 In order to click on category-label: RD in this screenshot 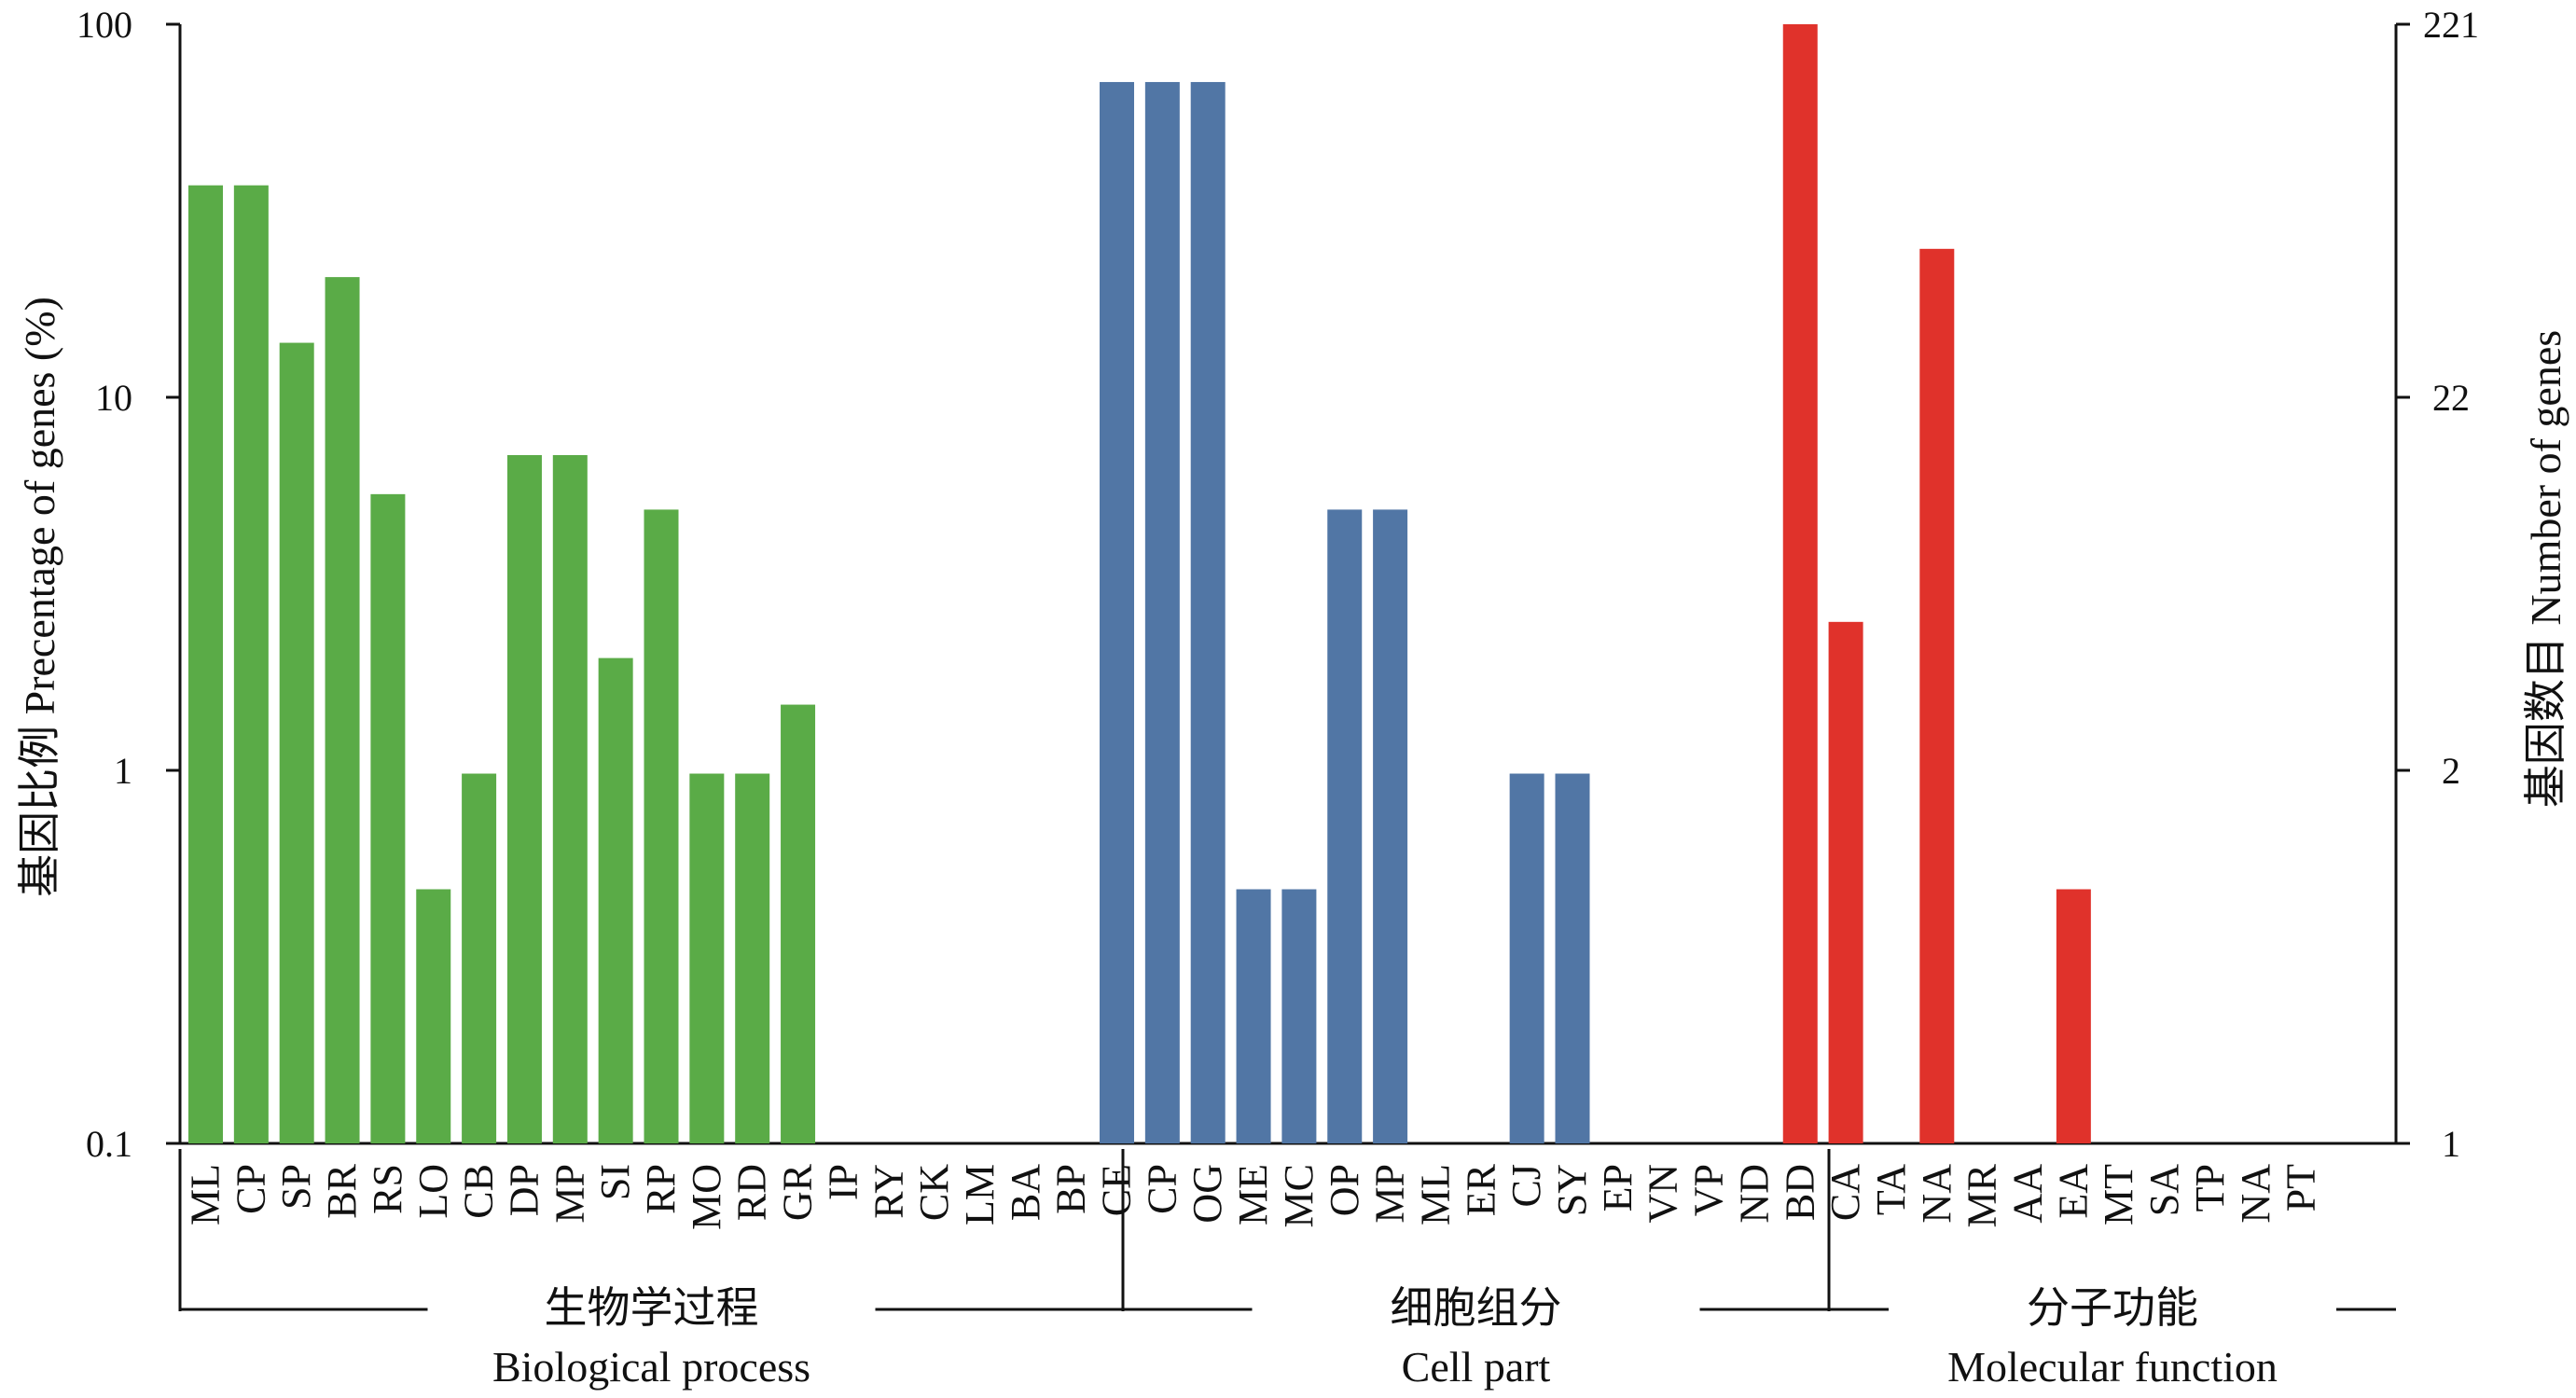, I will do `click(752, 1192)`.